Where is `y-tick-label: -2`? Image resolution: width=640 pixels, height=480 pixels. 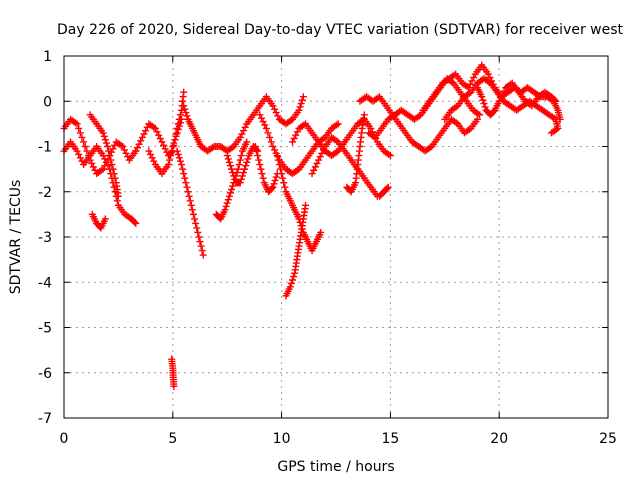
y-tick-label: -2 is located at coordinates (45, 193).